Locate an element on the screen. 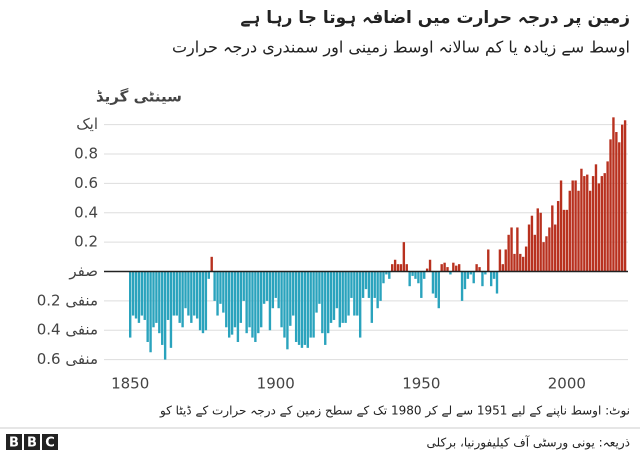  y-tick-label: 0.8 is located at coordinates (86, 154).